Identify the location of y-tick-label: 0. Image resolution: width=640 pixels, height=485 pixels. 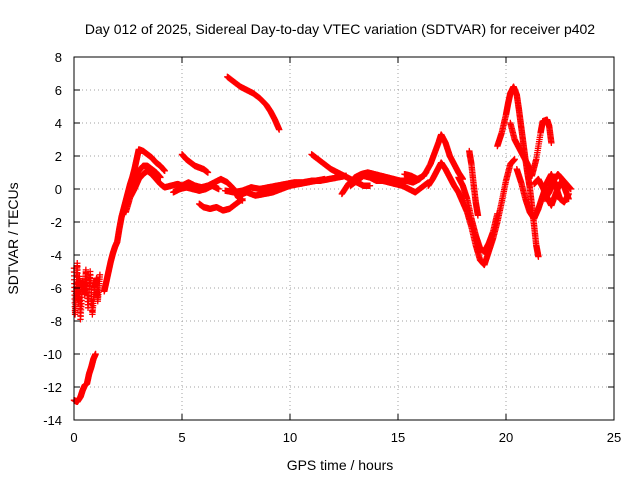
(58, 189).